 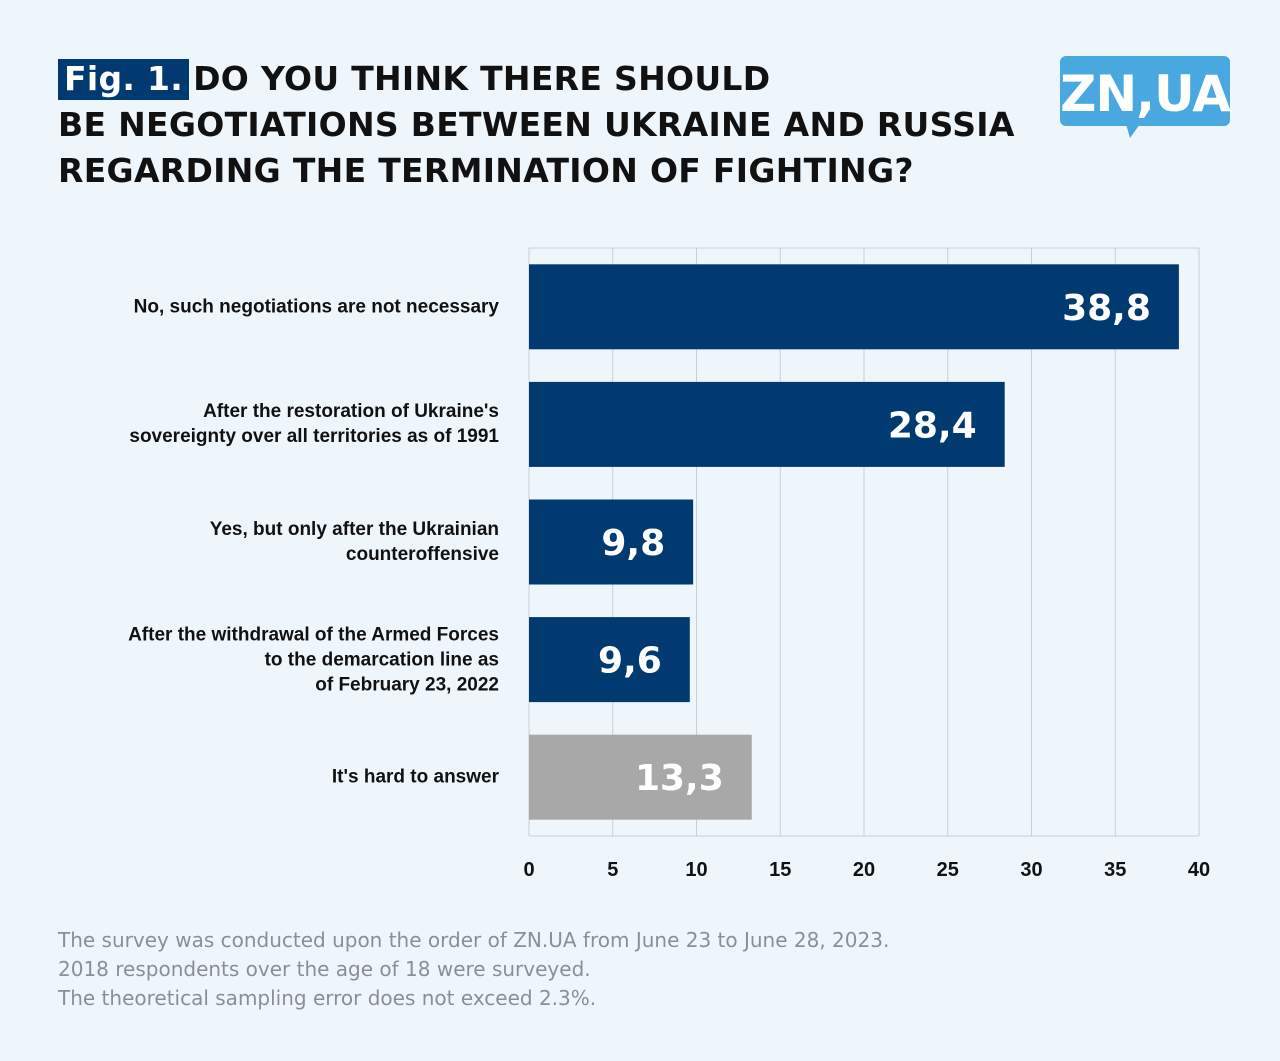 I want to click on logo-bubble-tail, so click(x=1133, y=131).